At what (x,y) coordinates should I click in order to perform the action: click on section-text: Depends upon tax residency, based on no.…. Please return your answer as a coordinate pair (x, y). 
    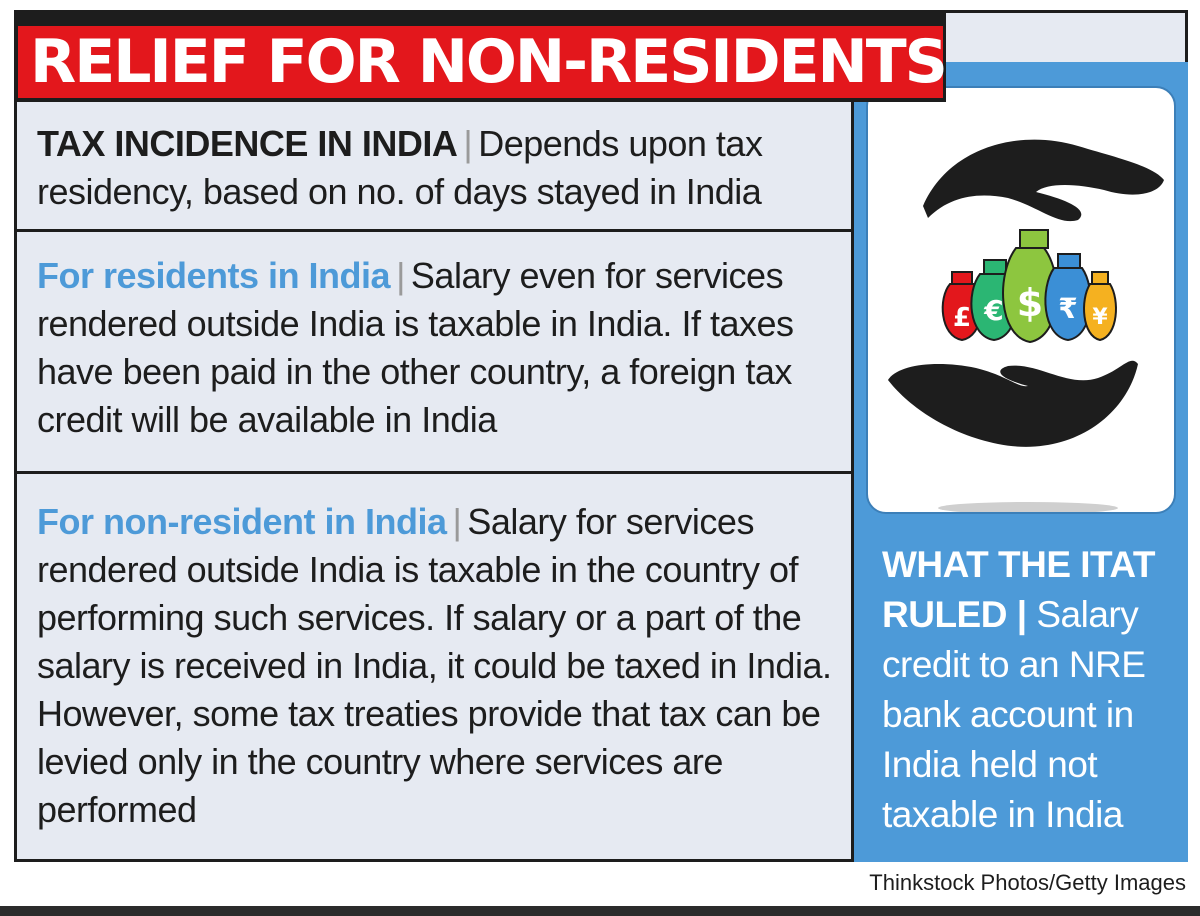
    Looking at the image, I should click on (400, 167).